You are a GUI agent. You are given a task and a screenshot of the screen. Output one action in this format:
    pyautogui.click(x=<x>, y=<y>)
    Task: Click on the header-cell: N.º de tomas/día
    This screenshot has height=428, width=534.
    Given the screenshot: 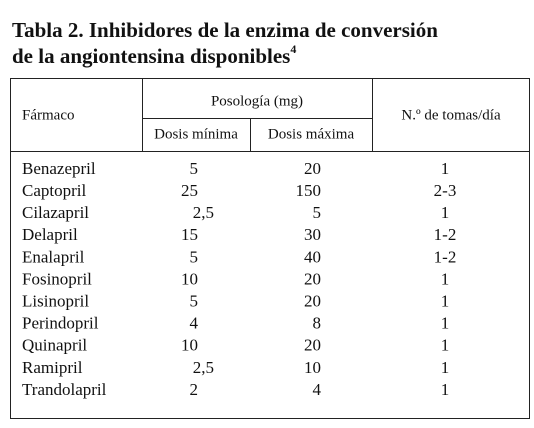 What is the action you would take?
    pyautogui.click(x=451, y=115)
    